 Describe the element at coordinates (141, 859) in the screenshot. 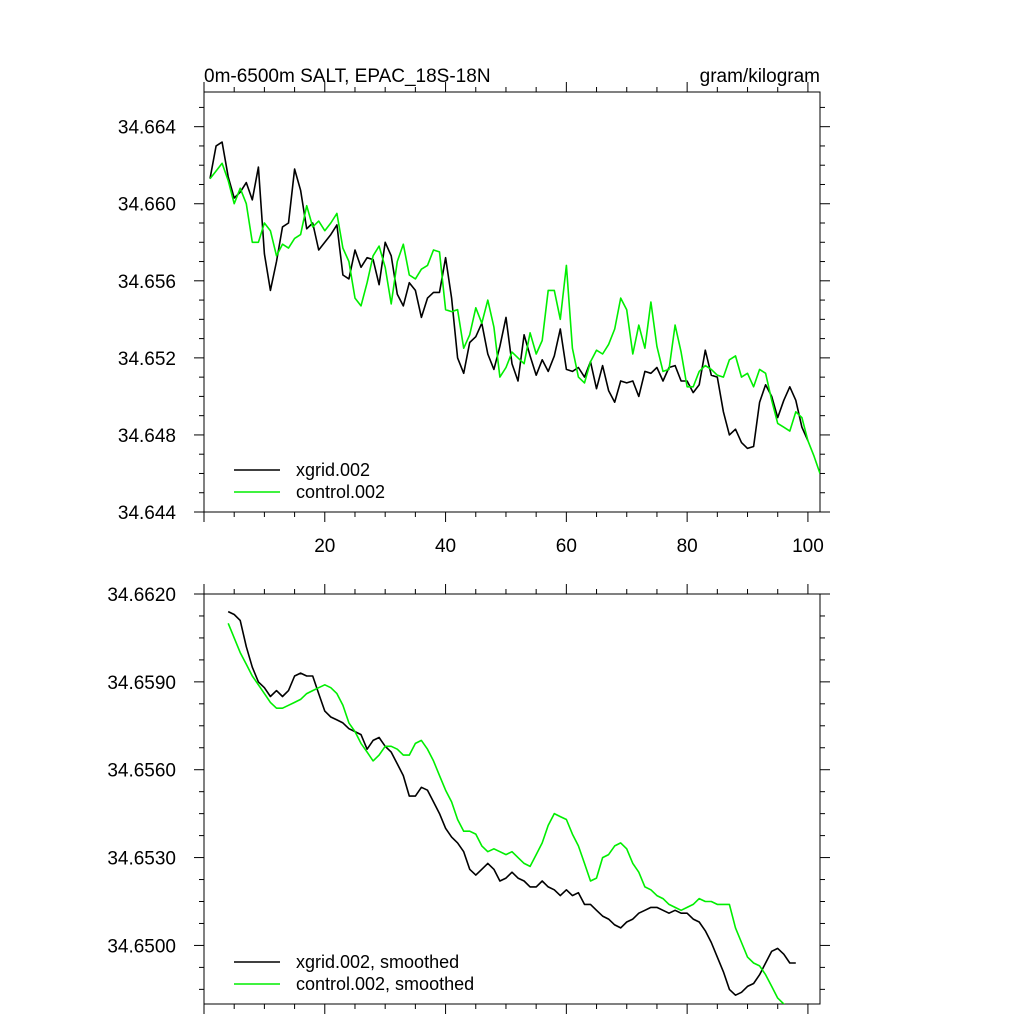

I see `y-tick-label: 34.6530` at that location.